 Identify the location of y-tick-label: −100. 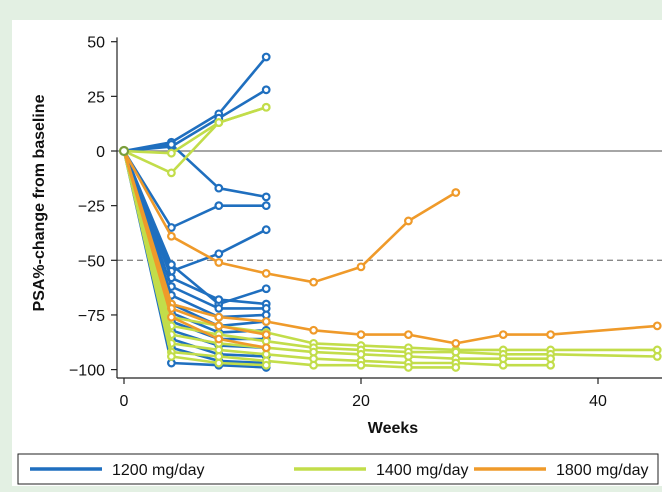
(87, 371).